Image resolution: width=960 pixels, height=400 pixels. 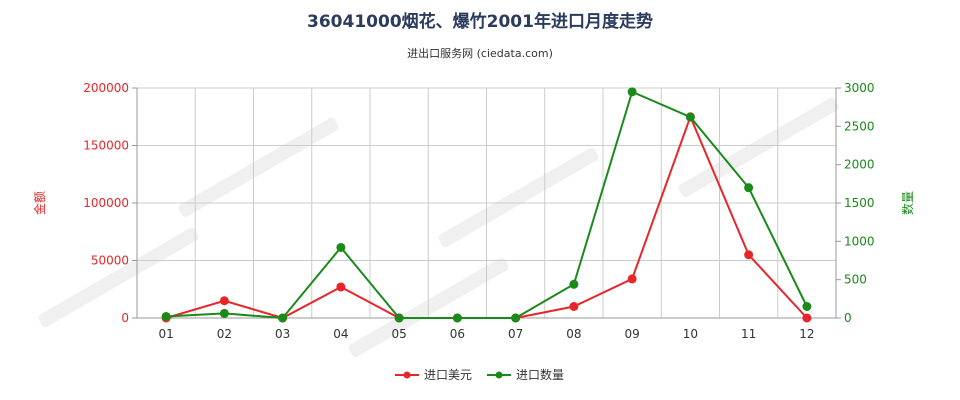 I want to click on x-tick-label: 07, so click(x=515, y=334).